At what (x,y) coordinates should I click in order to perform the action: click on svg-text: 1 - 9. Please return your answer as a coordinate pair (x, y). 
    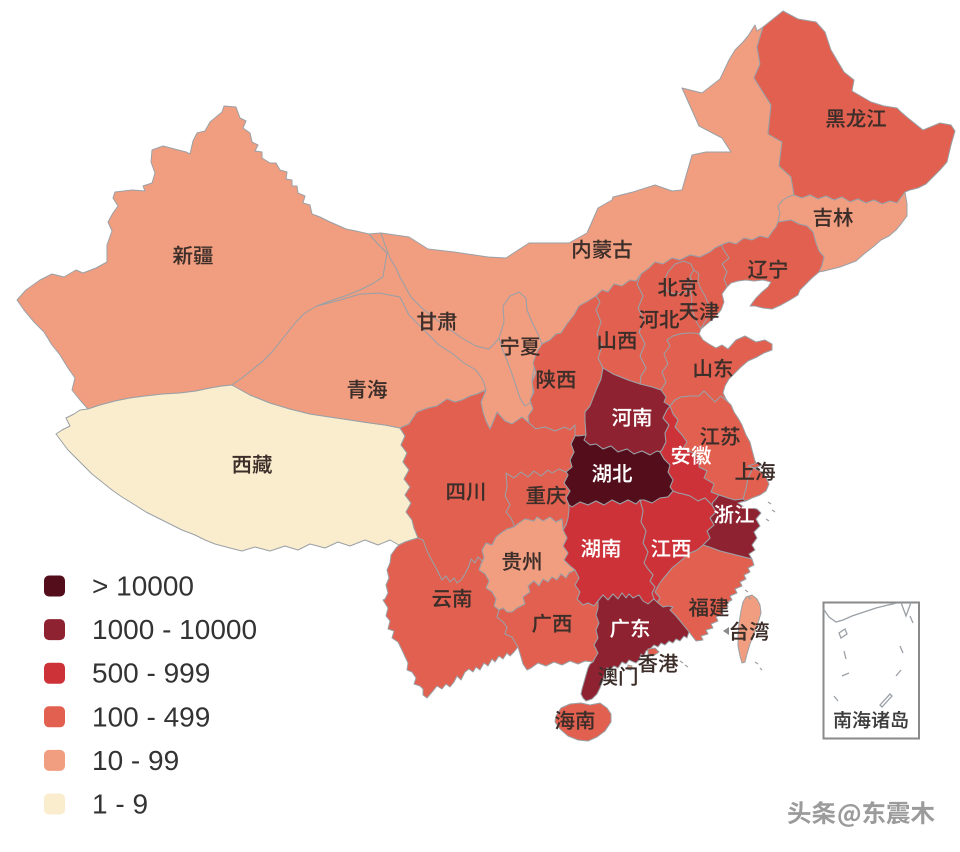
    Looking at the image, I should click on (120, 804).